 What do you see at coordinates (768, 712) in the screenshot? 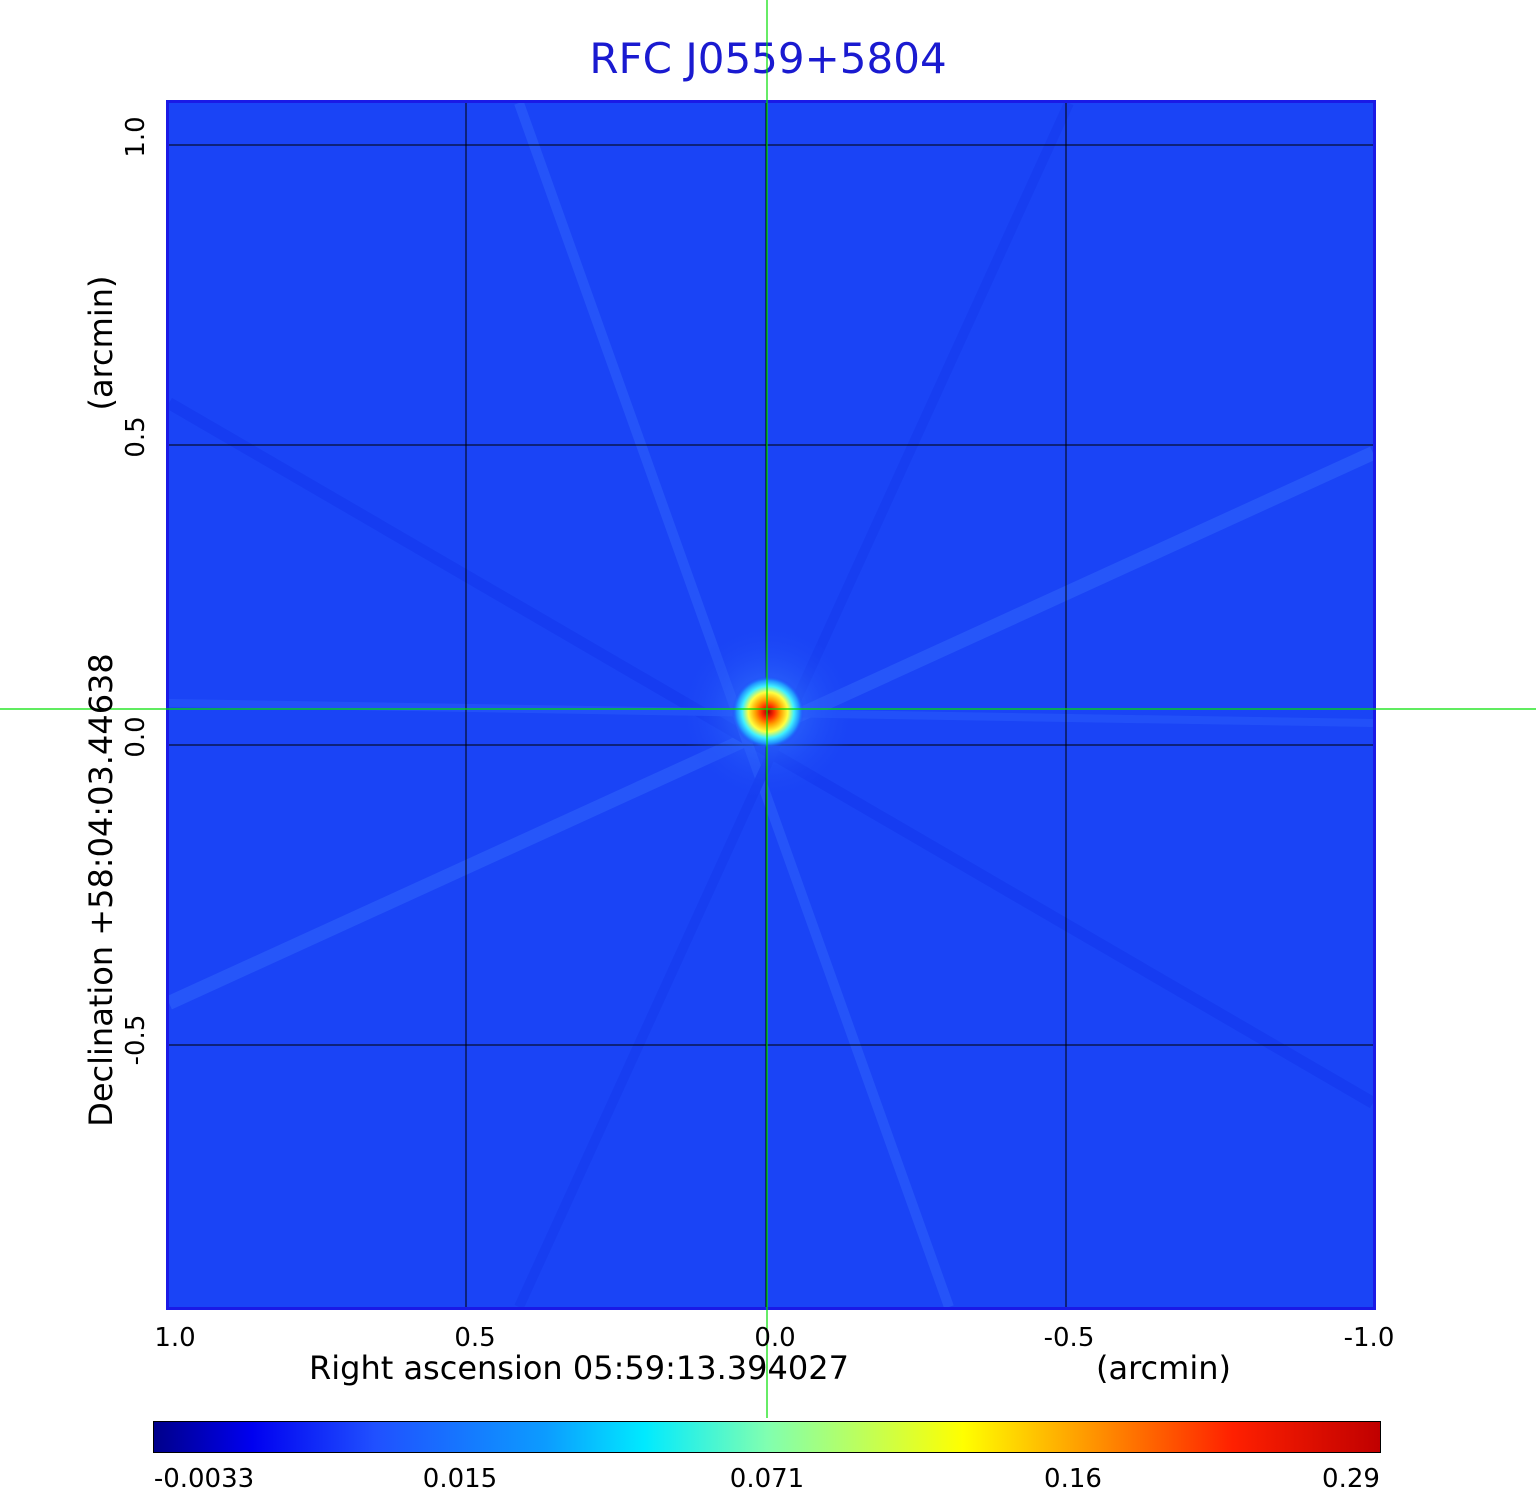
I see `radio-source` at bounding box center [768, 712].